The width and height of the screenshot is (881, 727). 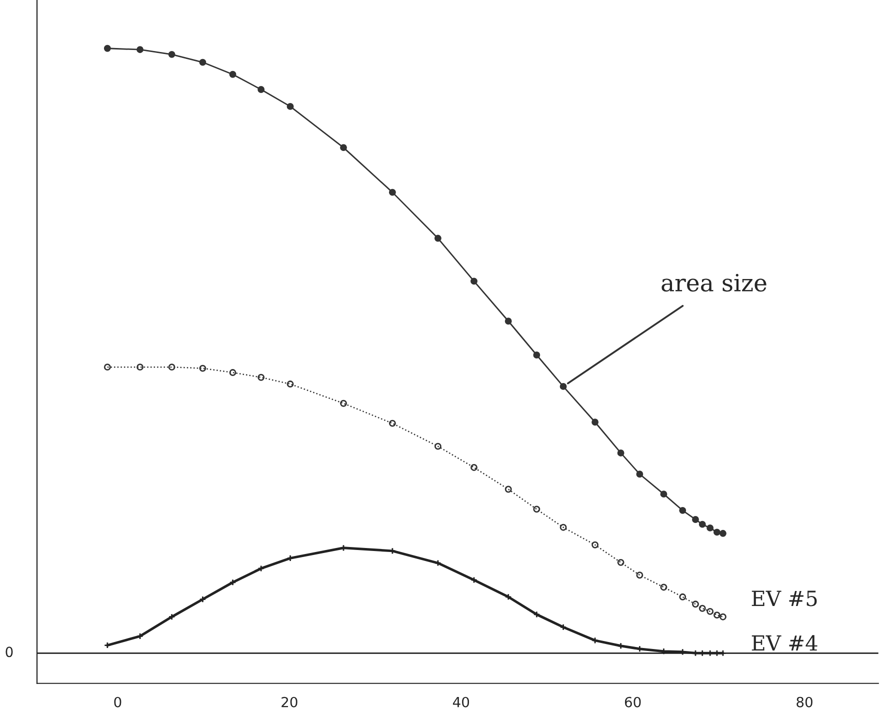 What do you see at coordinates (784, 598) in the screenshot?
I see `series-label: EV #5` at bounding box center [784, 598].